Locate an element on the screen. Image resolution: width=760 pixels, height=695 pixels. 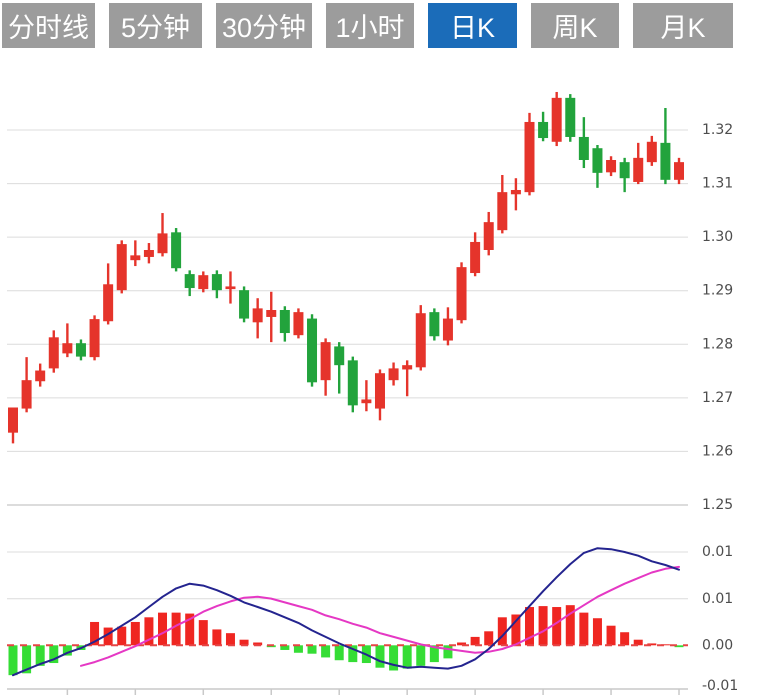
period-tab-bar: 分时线 5分钟 30分钟 1小时 日K 周K 月K is located at coordinates (367, 25).